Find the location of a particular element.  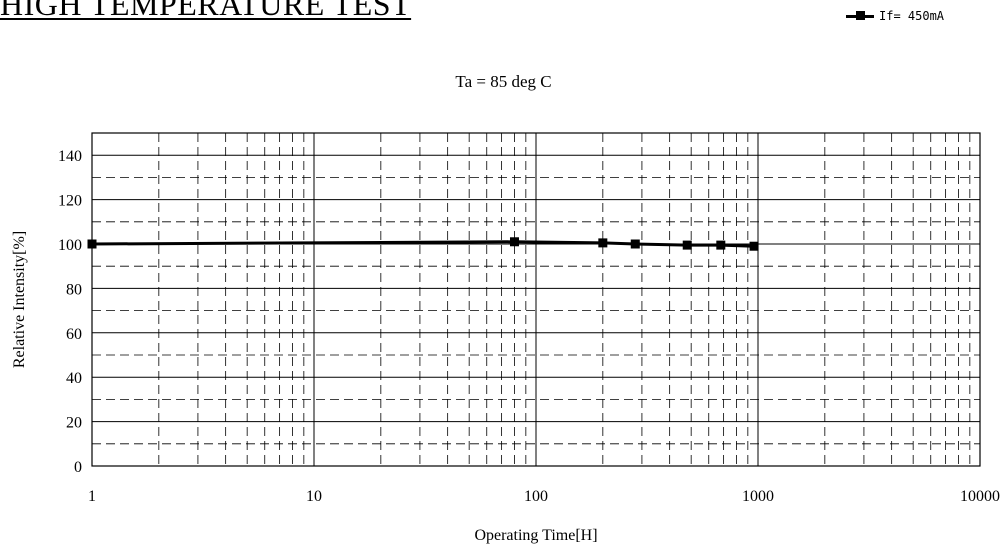

y-tick-labels: 0 20 40 60 80 100 120 140 is located at coordinates (70, 312).